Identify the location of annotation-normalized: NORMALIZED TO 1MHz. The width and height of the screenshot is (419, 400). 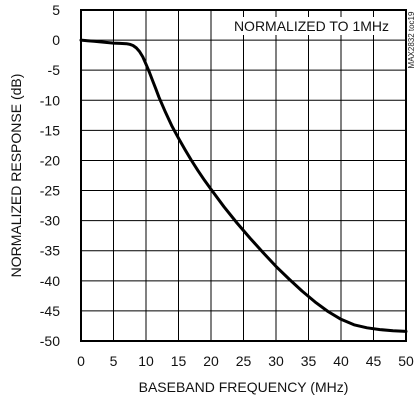
(311, 26).